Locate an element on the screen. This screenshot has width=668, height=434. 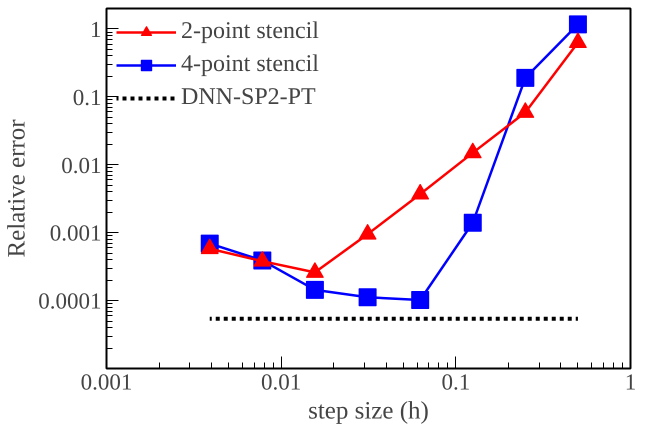
y-tick-label: 0.0001 is located at coordinates (70, 301).